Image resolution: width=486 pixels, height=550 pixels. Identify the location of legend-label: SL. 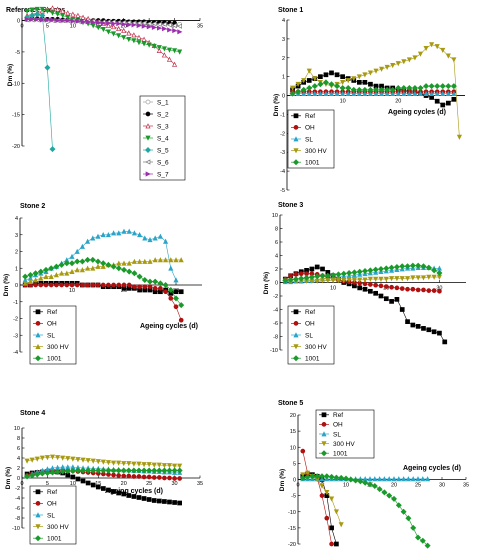
(309, 335).